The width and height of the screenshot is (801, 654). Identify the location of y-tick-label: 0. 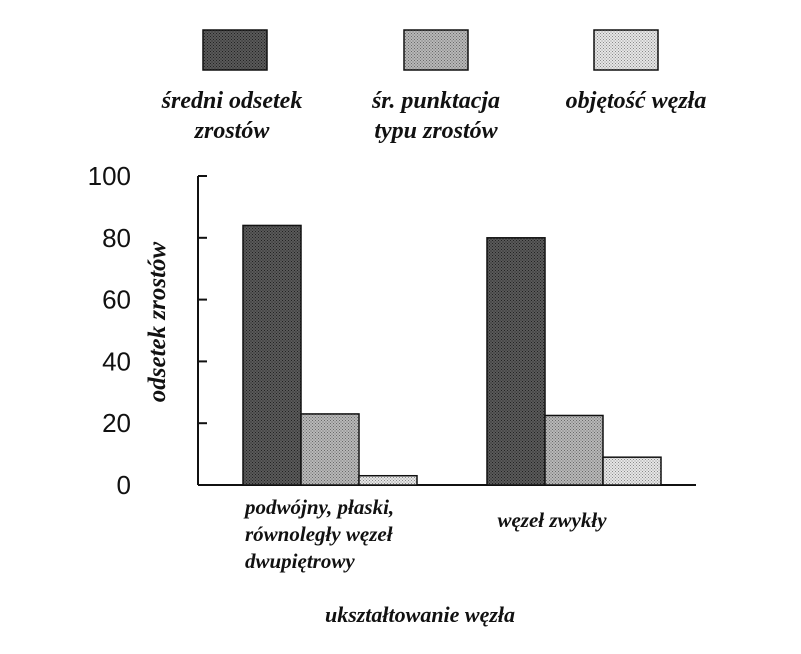
(124, 485).